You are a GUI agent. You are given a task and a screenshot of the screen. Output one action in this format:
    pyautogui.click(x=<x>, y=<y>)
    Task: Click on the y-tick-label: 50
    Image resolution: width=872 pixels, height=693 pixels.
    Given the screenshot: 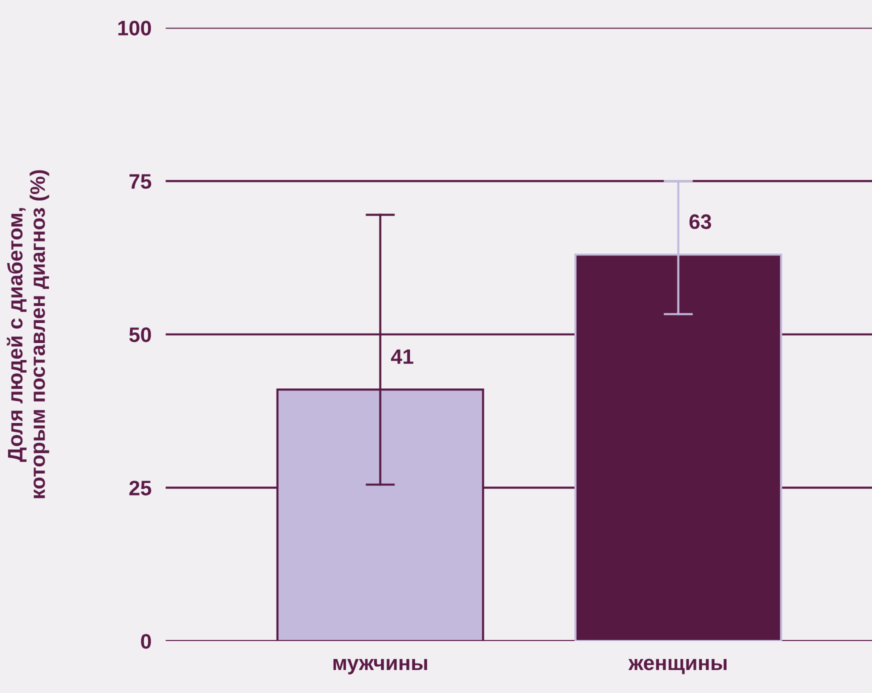 What is the action you would take?
    pyautogui.click(x=140, y=334)
    